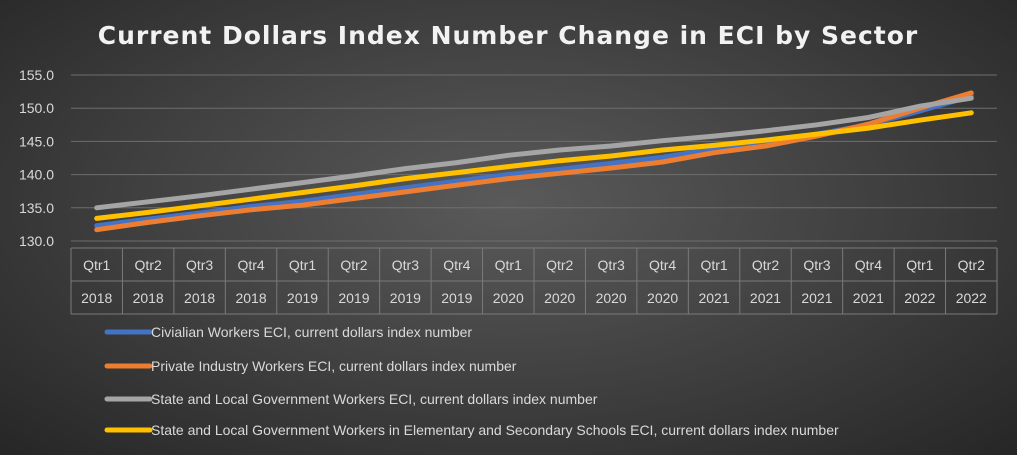 The width and height of the screenshot is (1017, 455). I want to click on y-tick-label: 155.0, so click(36, 75).